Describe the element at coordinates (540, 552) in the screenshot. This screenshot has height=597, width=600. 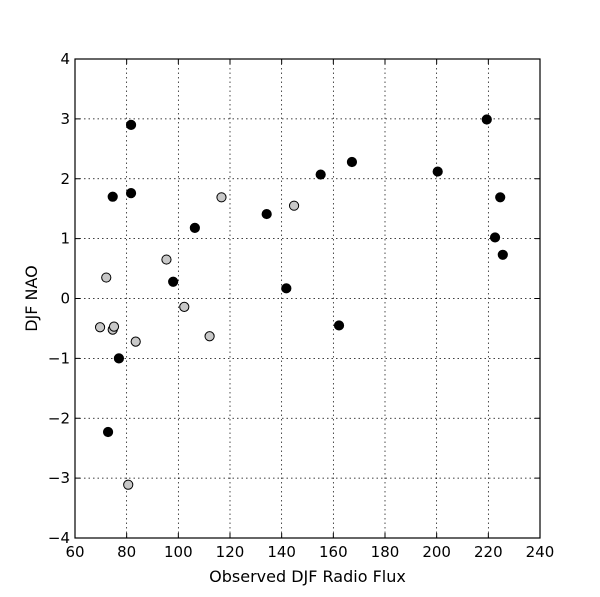
I see `x-tick-label: 240` at that location.